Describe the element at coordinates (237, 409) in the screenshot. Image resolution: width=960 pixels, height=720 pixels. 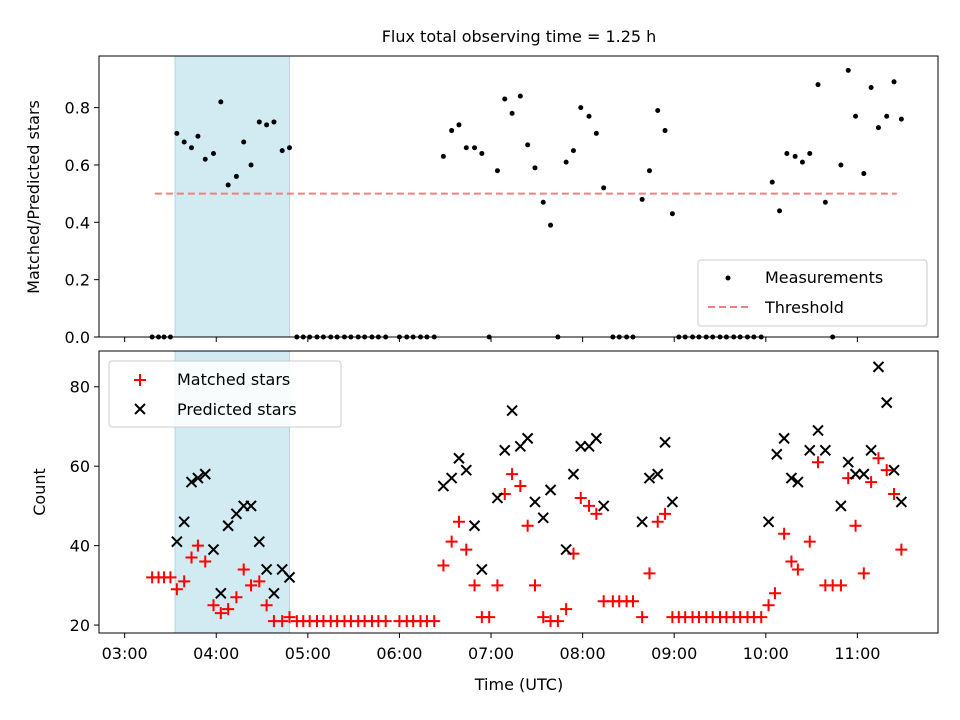
I see `legend-predicted-label: Predicted stars` at that location.